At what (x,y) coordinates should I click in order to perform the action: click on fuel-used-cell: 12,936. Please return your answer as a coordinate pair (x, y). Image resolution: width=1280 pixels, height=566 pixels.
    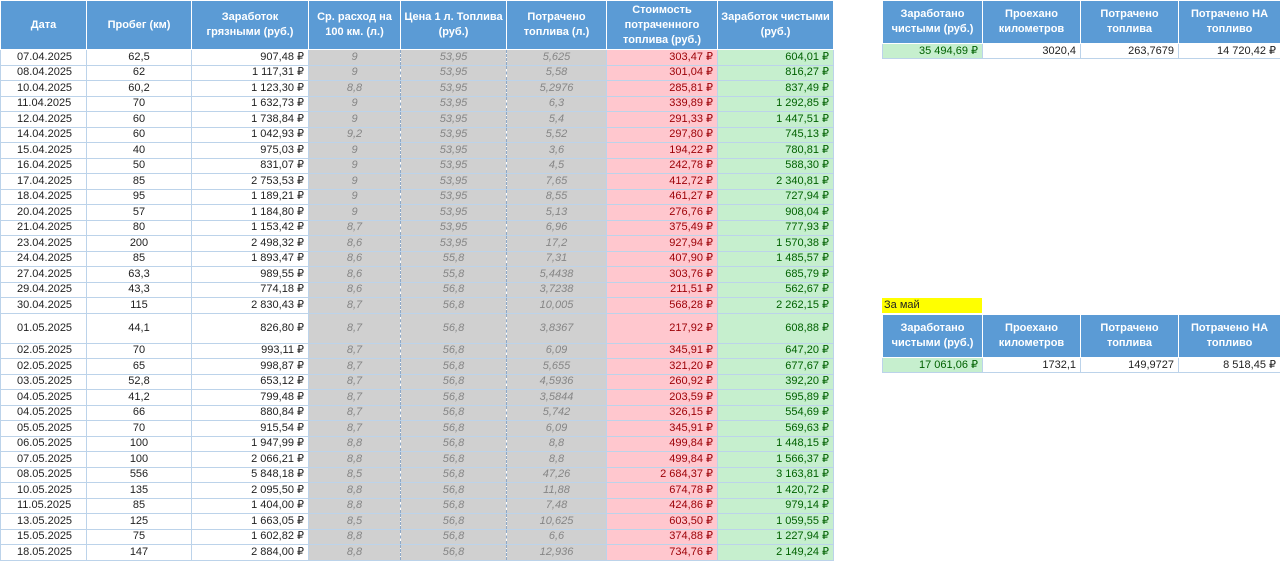
    Looking at the image, I should click on (556, 552).